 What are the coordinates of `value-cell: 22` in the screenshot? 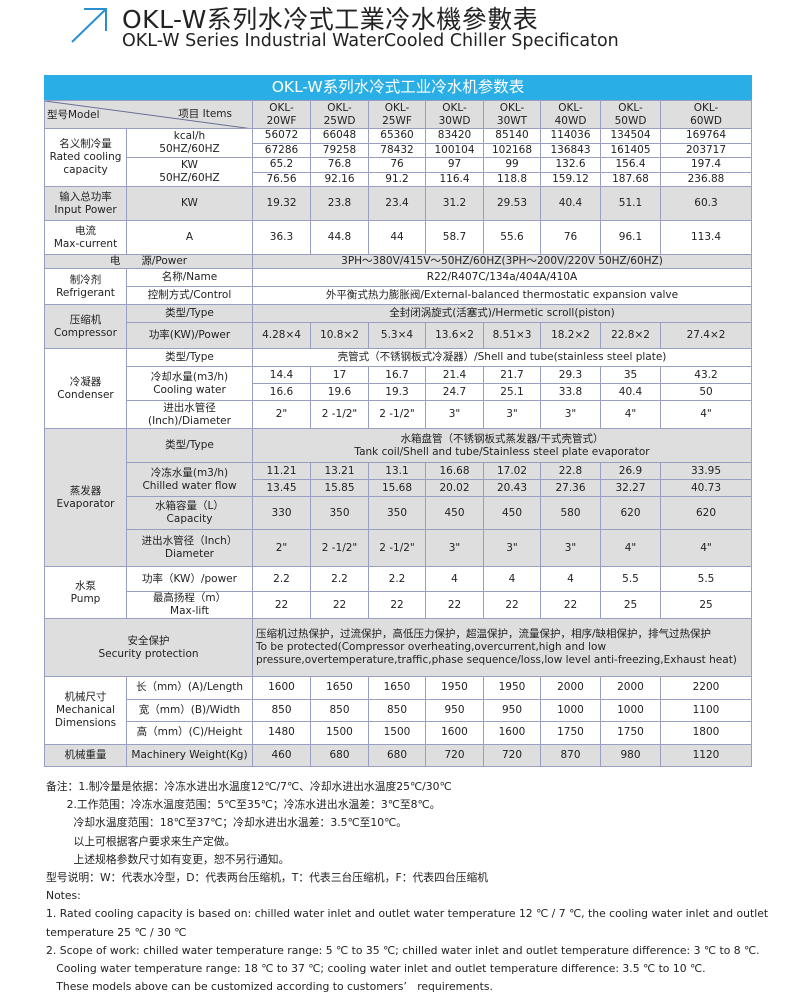 It's located at (454, 605).